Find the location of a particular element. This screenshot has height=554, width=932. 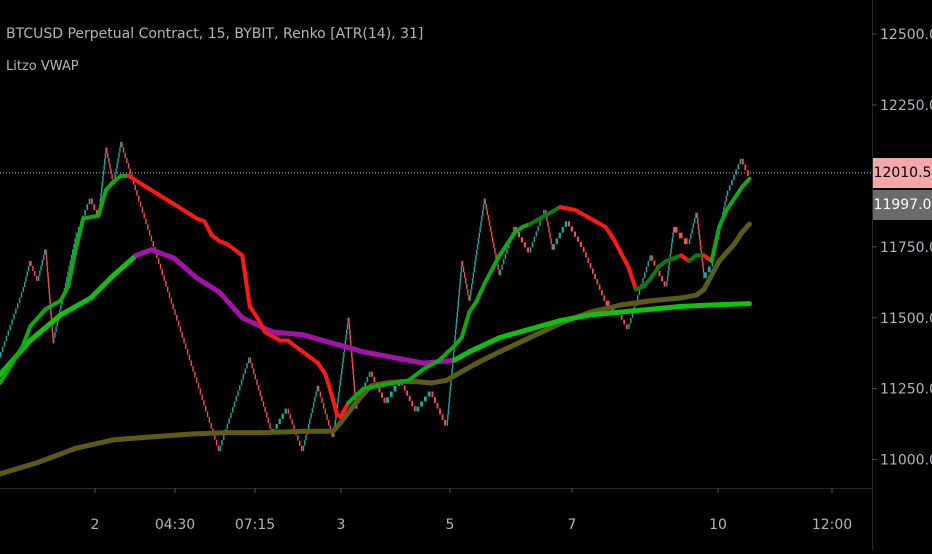

x-tick-label: 3 is located at coordinates (341, 525).